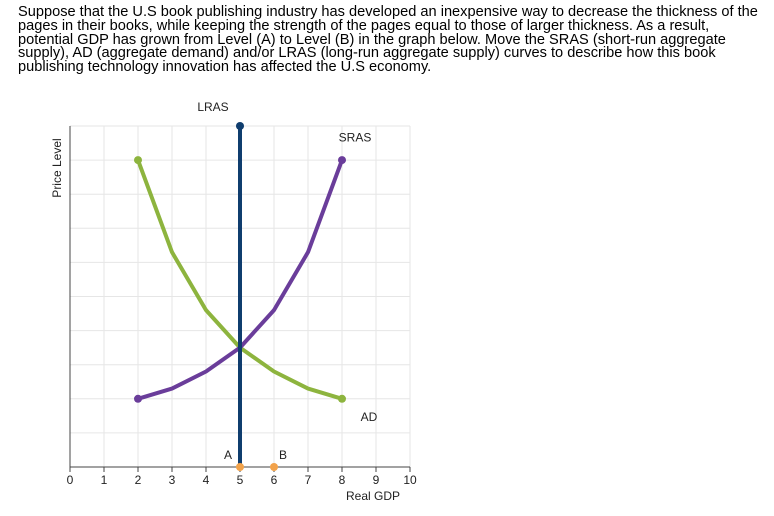 The width and height of the screenshot is (774, 516). I want to click on curve-label: LRAS, so click(212, 107).